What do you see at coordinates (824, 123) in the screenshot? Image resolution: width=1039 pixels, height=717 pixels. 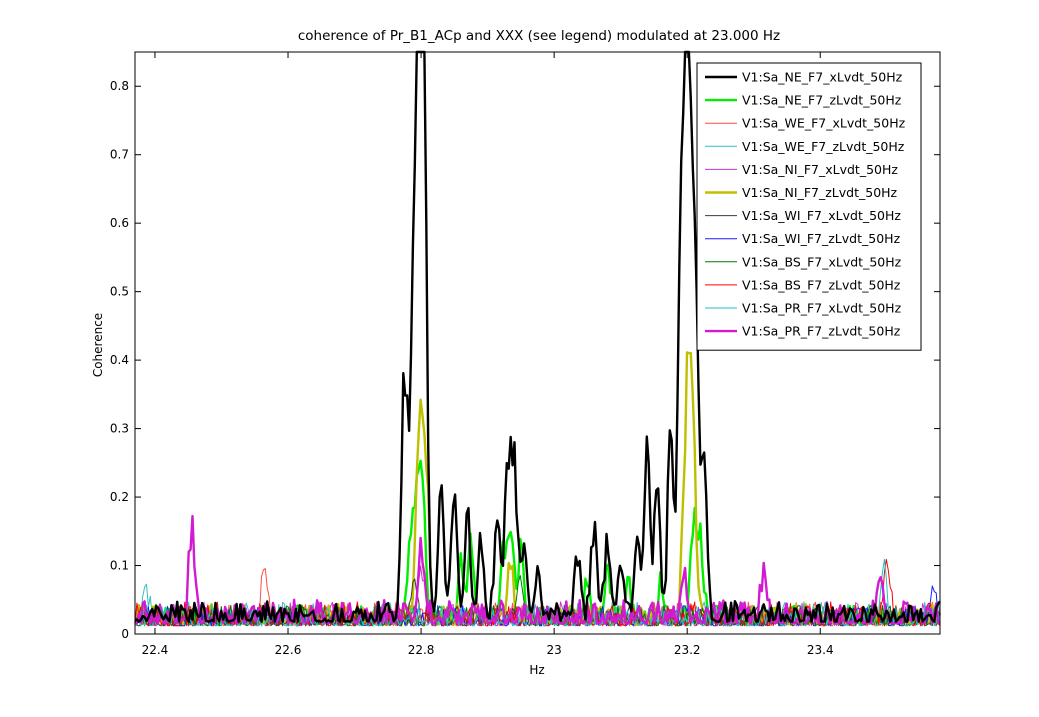 I see `legend-label: V1:Sa_WE_F7_xLvdt_50Hz` at bounding box center [824, 123].